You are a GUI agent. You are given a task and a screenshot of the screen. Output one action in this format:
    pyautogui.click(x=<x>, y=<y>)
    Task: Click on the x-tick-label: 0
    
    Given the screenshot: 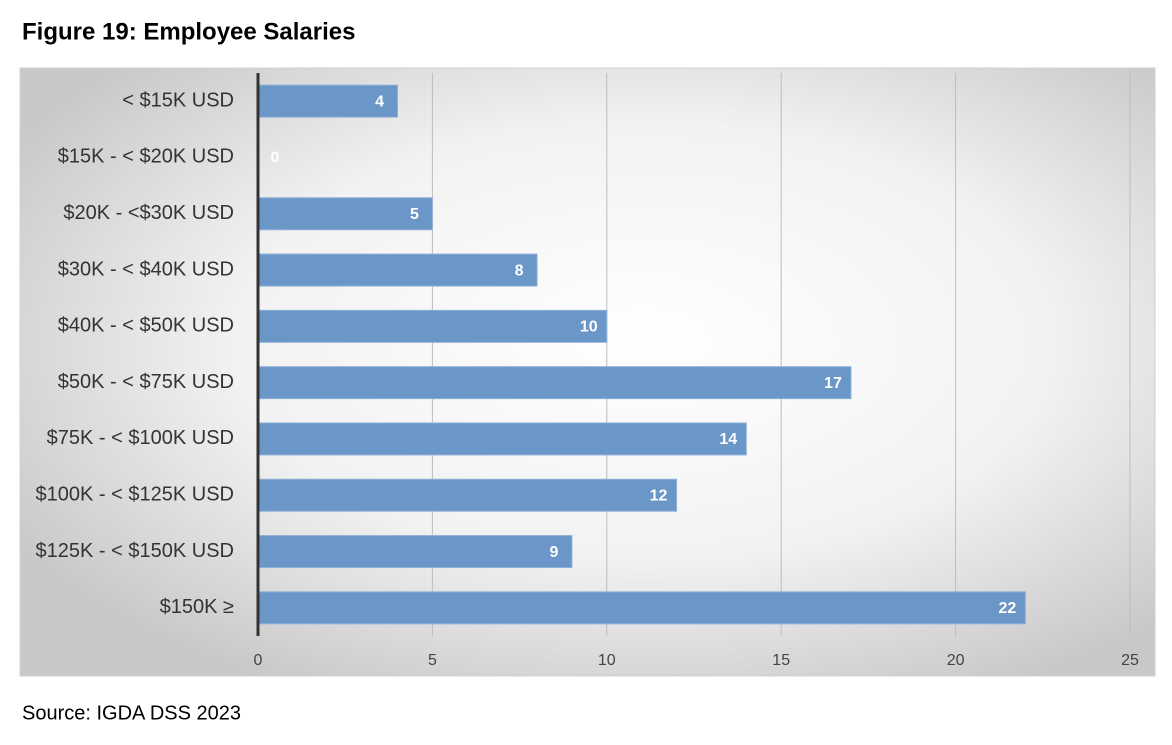 What is the action you would take?
    pyautogui.click(x=258, y=660)
    